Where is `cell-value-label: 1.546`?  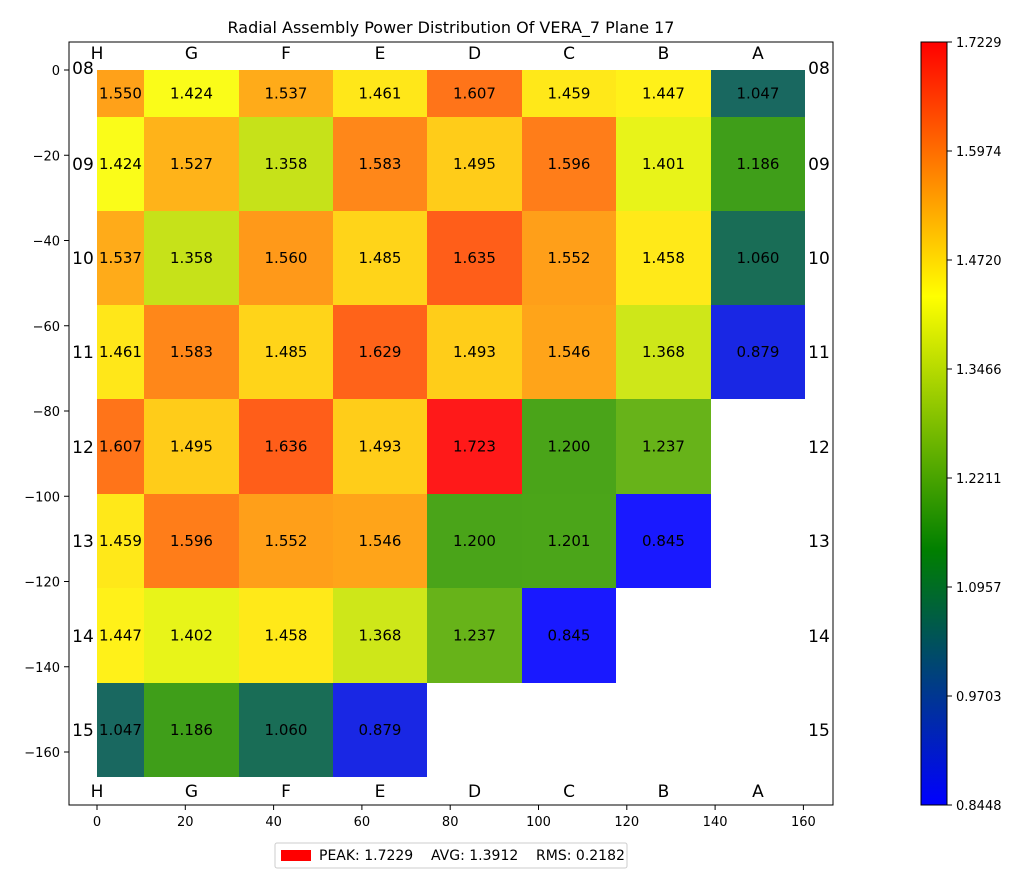
cell-value-label: 1.546 is located at coordinates (380, 541).